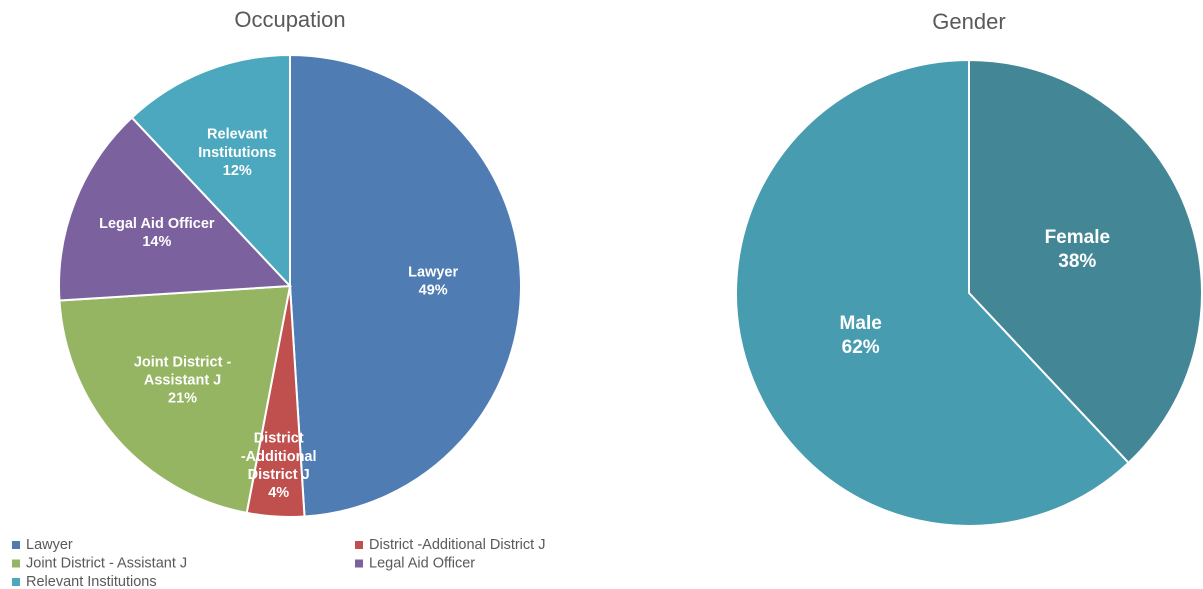 The image size is (1203, 589). I want to click on legend-label: Legal Aid Officer, so click(422, 563).